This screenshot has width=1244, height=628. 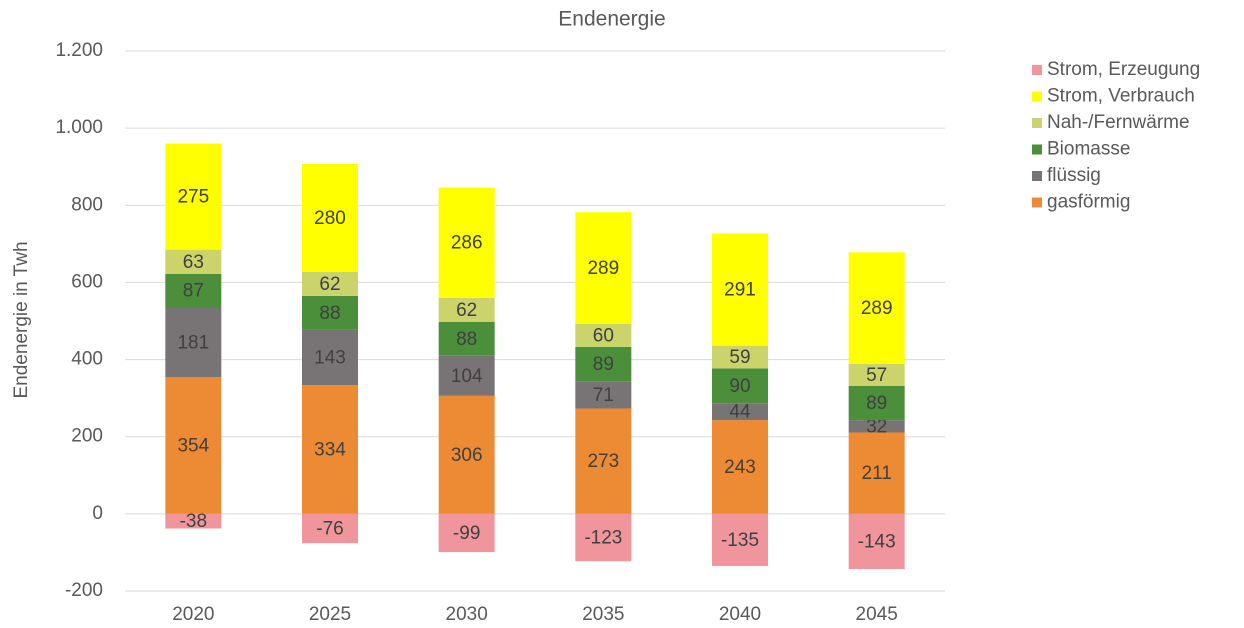 What do you see at coordinates (1088, 202) in the screenshot?
I see `legend-label: gasförmig` at bounding box center [1088, 202].